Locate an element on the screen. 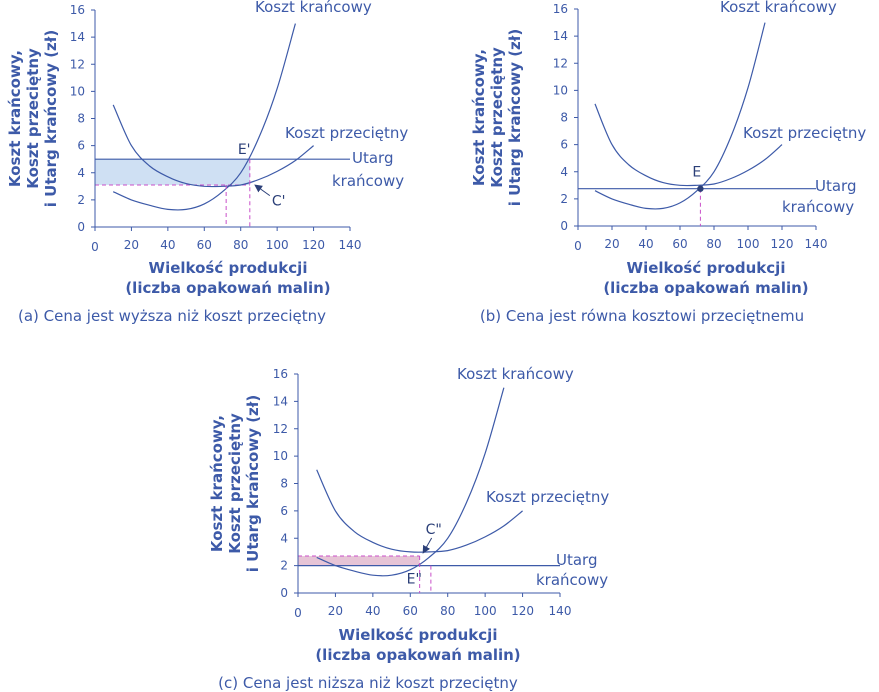 Image resolution: width=879 pixels, height=692 pixels. x-axis-title-c: (liczba opakowań malin) is located at coordinates (417, 655).